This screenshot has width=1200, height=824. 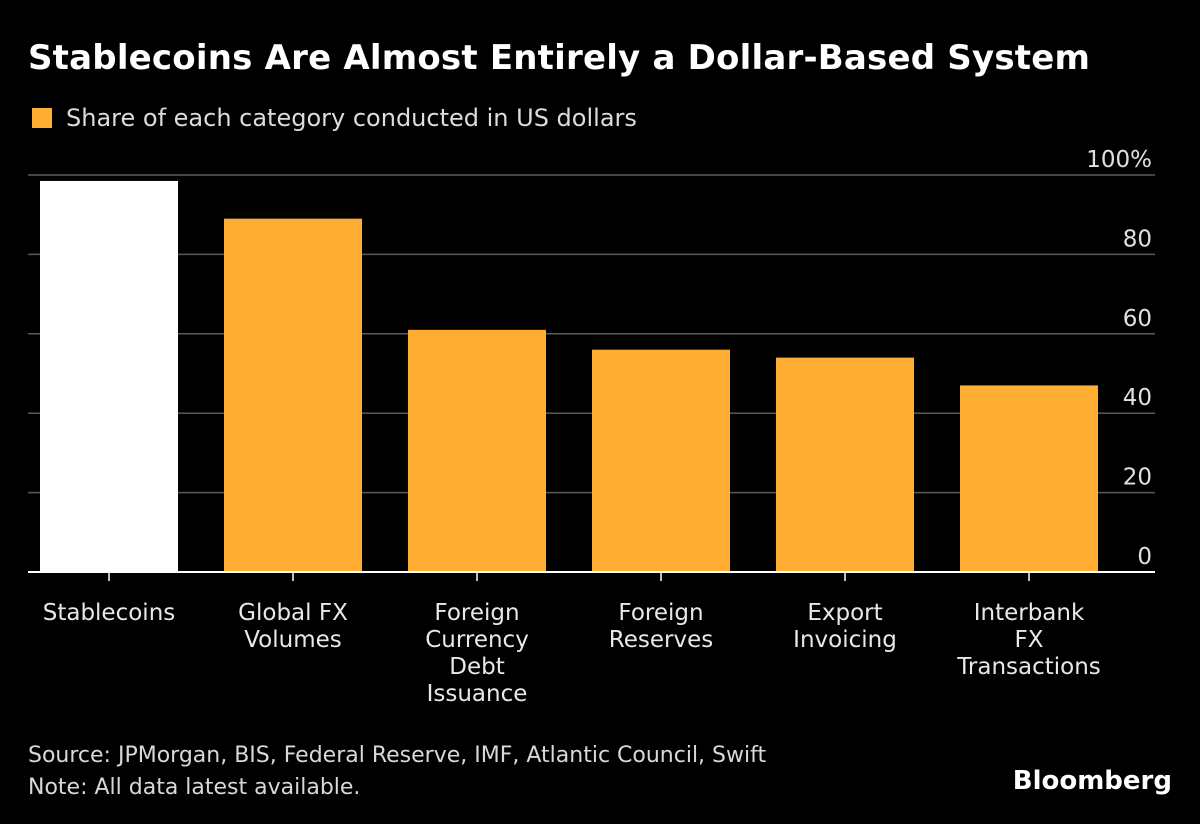 I want to click on x-tick-label-foreign-reserves: Foreign Reserves, so click(x=661, y=626).